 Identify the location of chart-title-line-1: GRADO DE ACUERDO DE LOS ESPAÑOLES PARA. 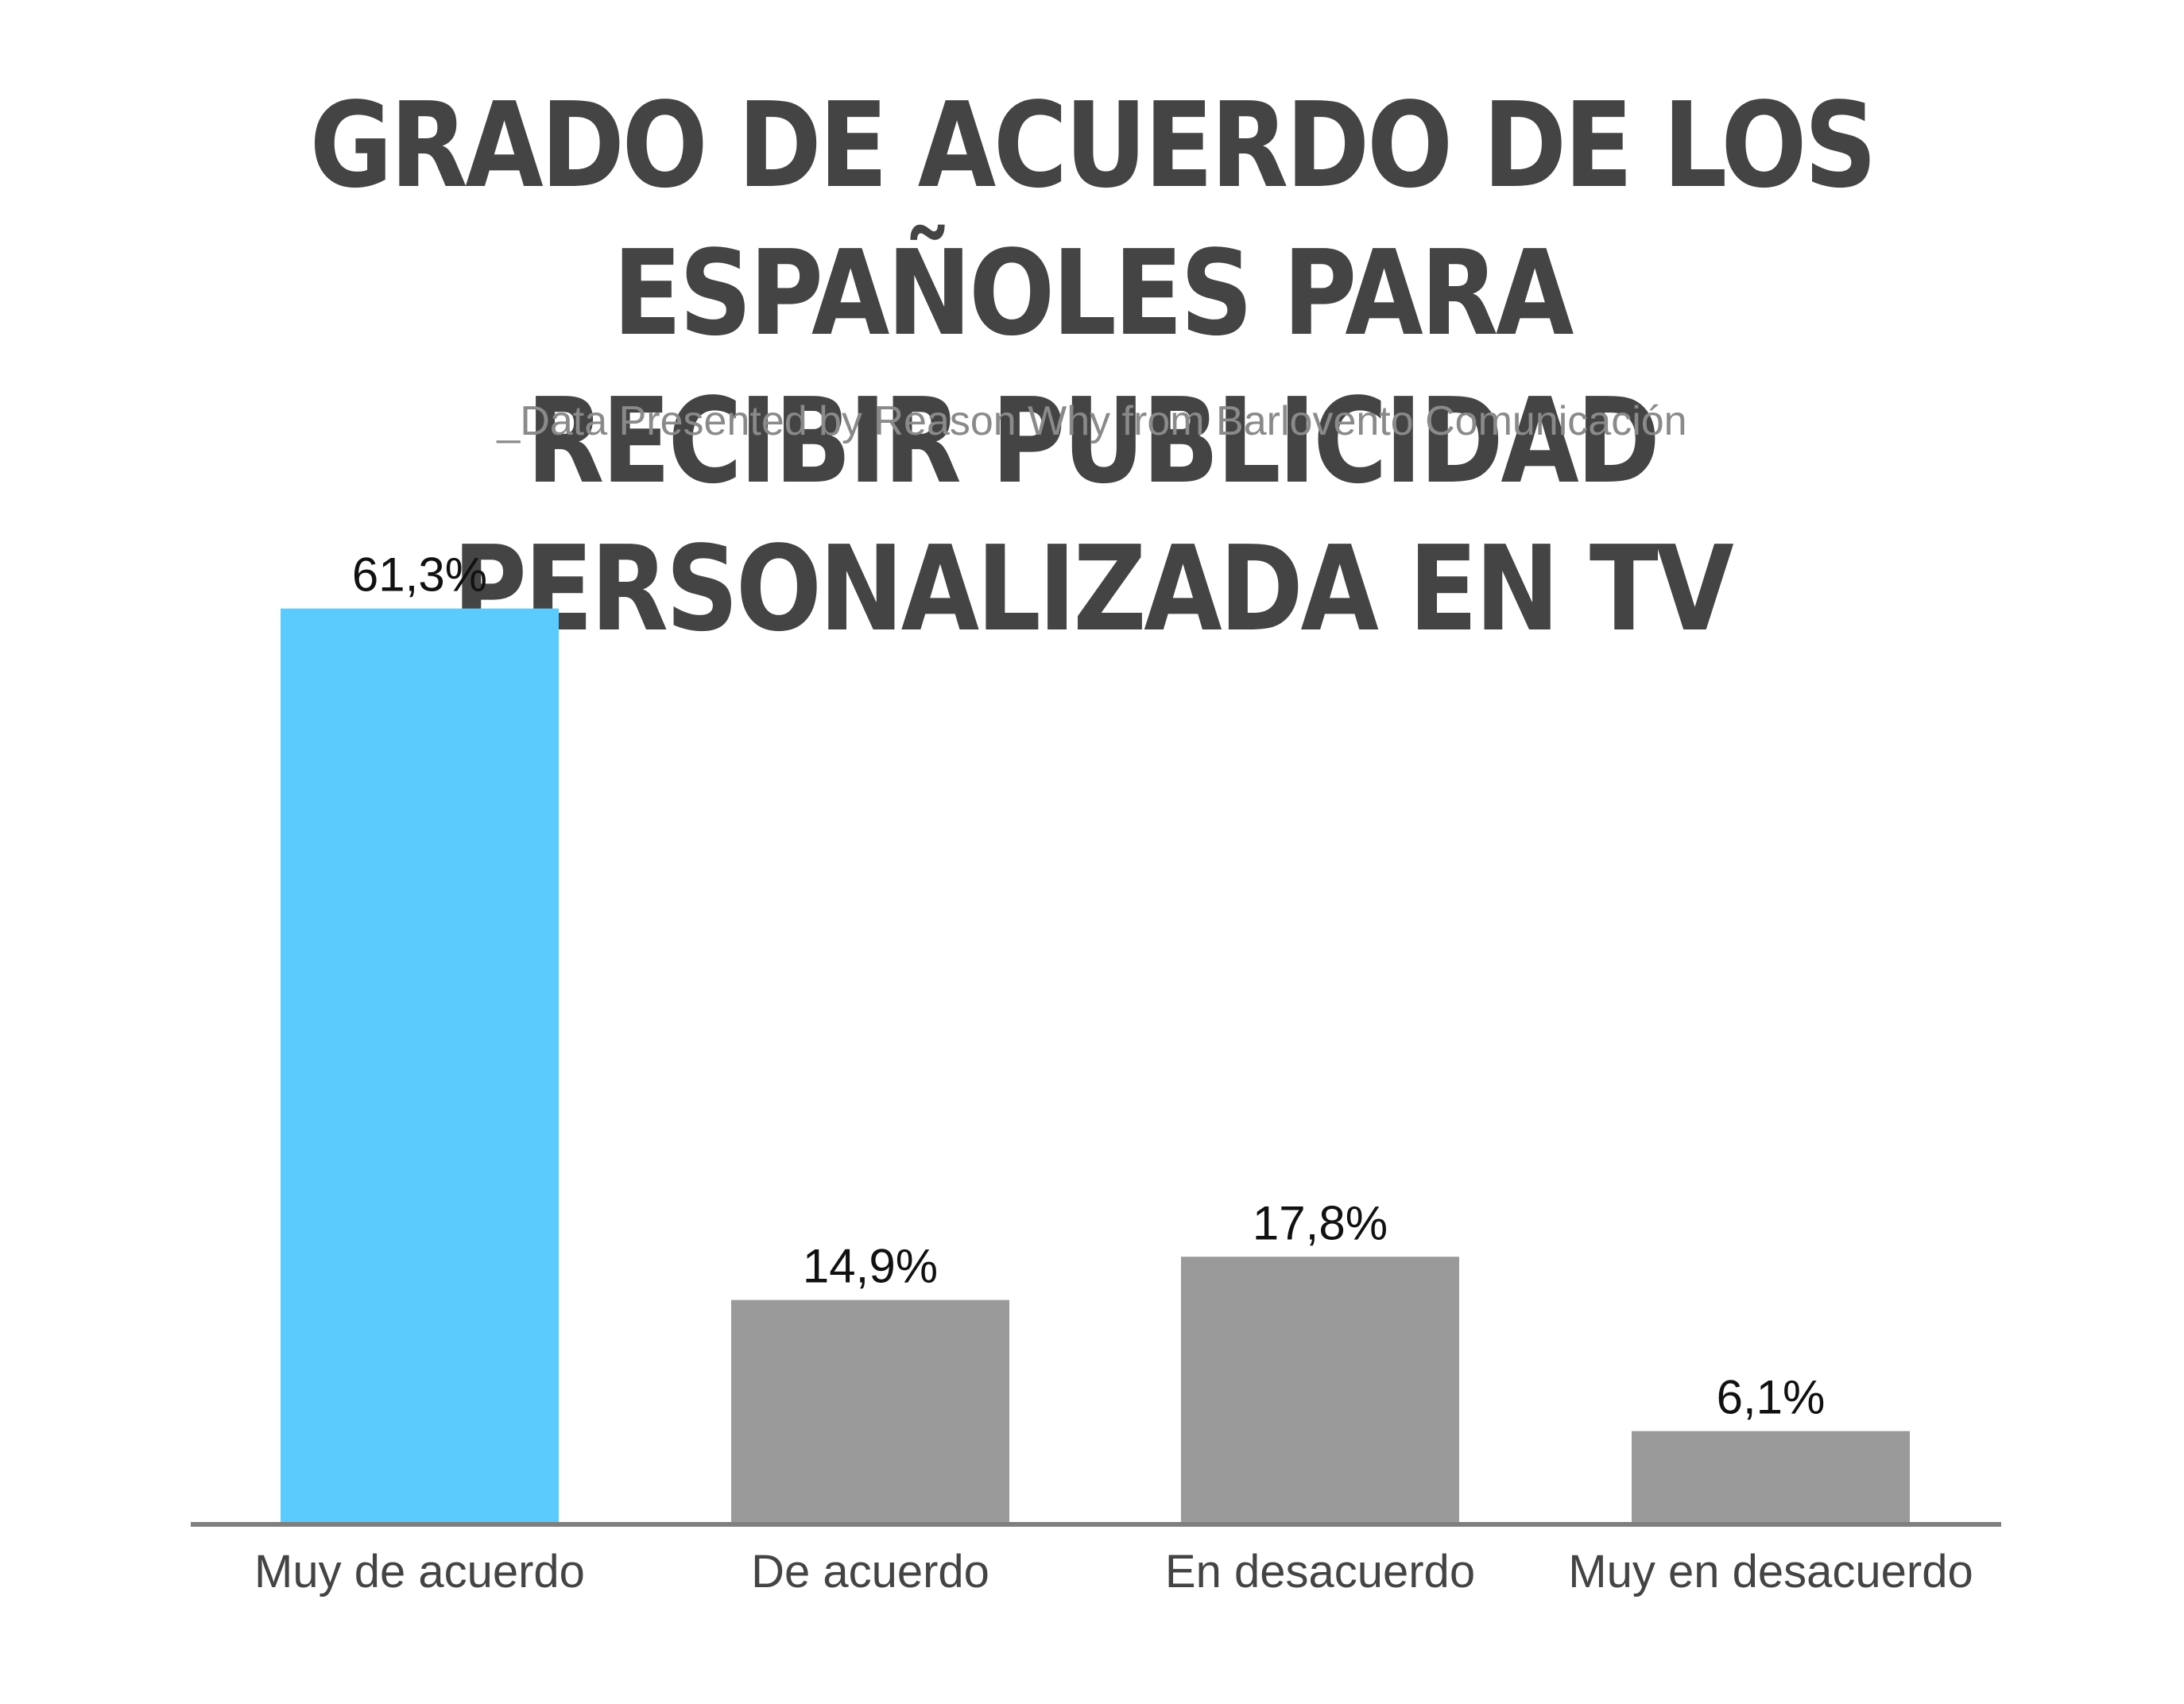
(1093, 219).